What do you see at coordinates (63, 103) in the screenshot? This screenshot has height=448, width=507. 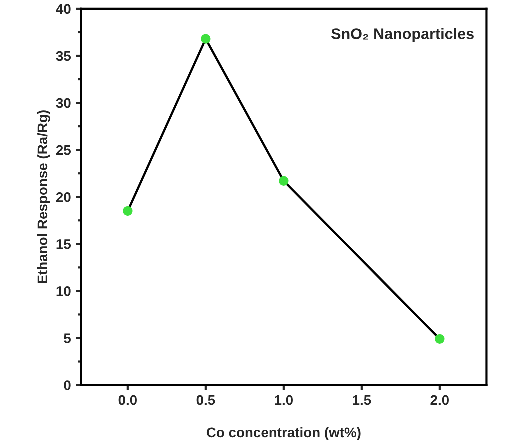 I see `y-tick-label: 30` at bounding box center [63, 103].